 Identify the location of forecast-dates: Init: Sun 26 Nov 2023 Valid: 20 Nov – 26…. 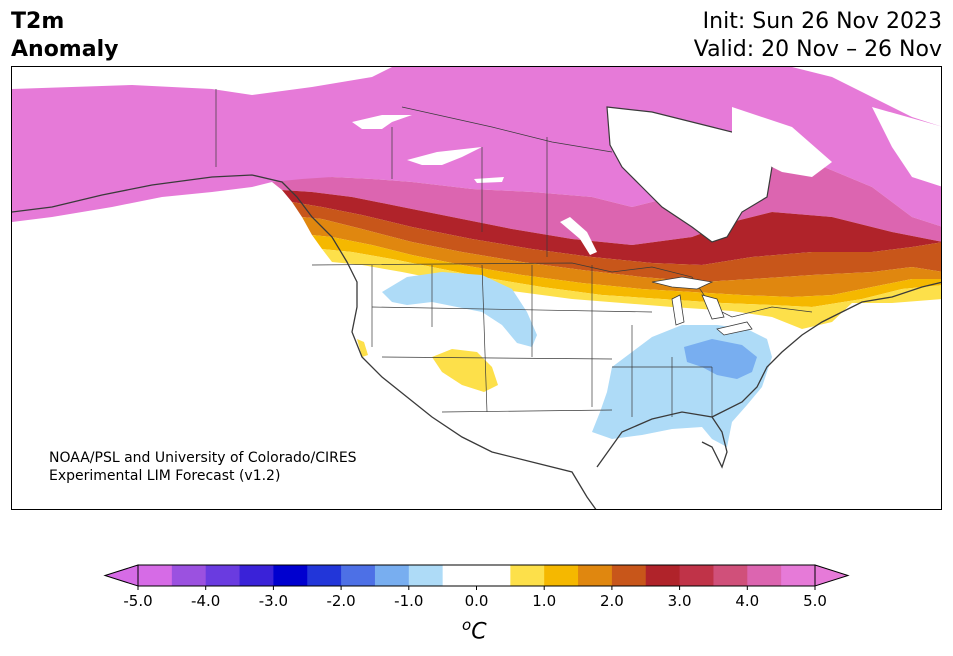
(818, 36).